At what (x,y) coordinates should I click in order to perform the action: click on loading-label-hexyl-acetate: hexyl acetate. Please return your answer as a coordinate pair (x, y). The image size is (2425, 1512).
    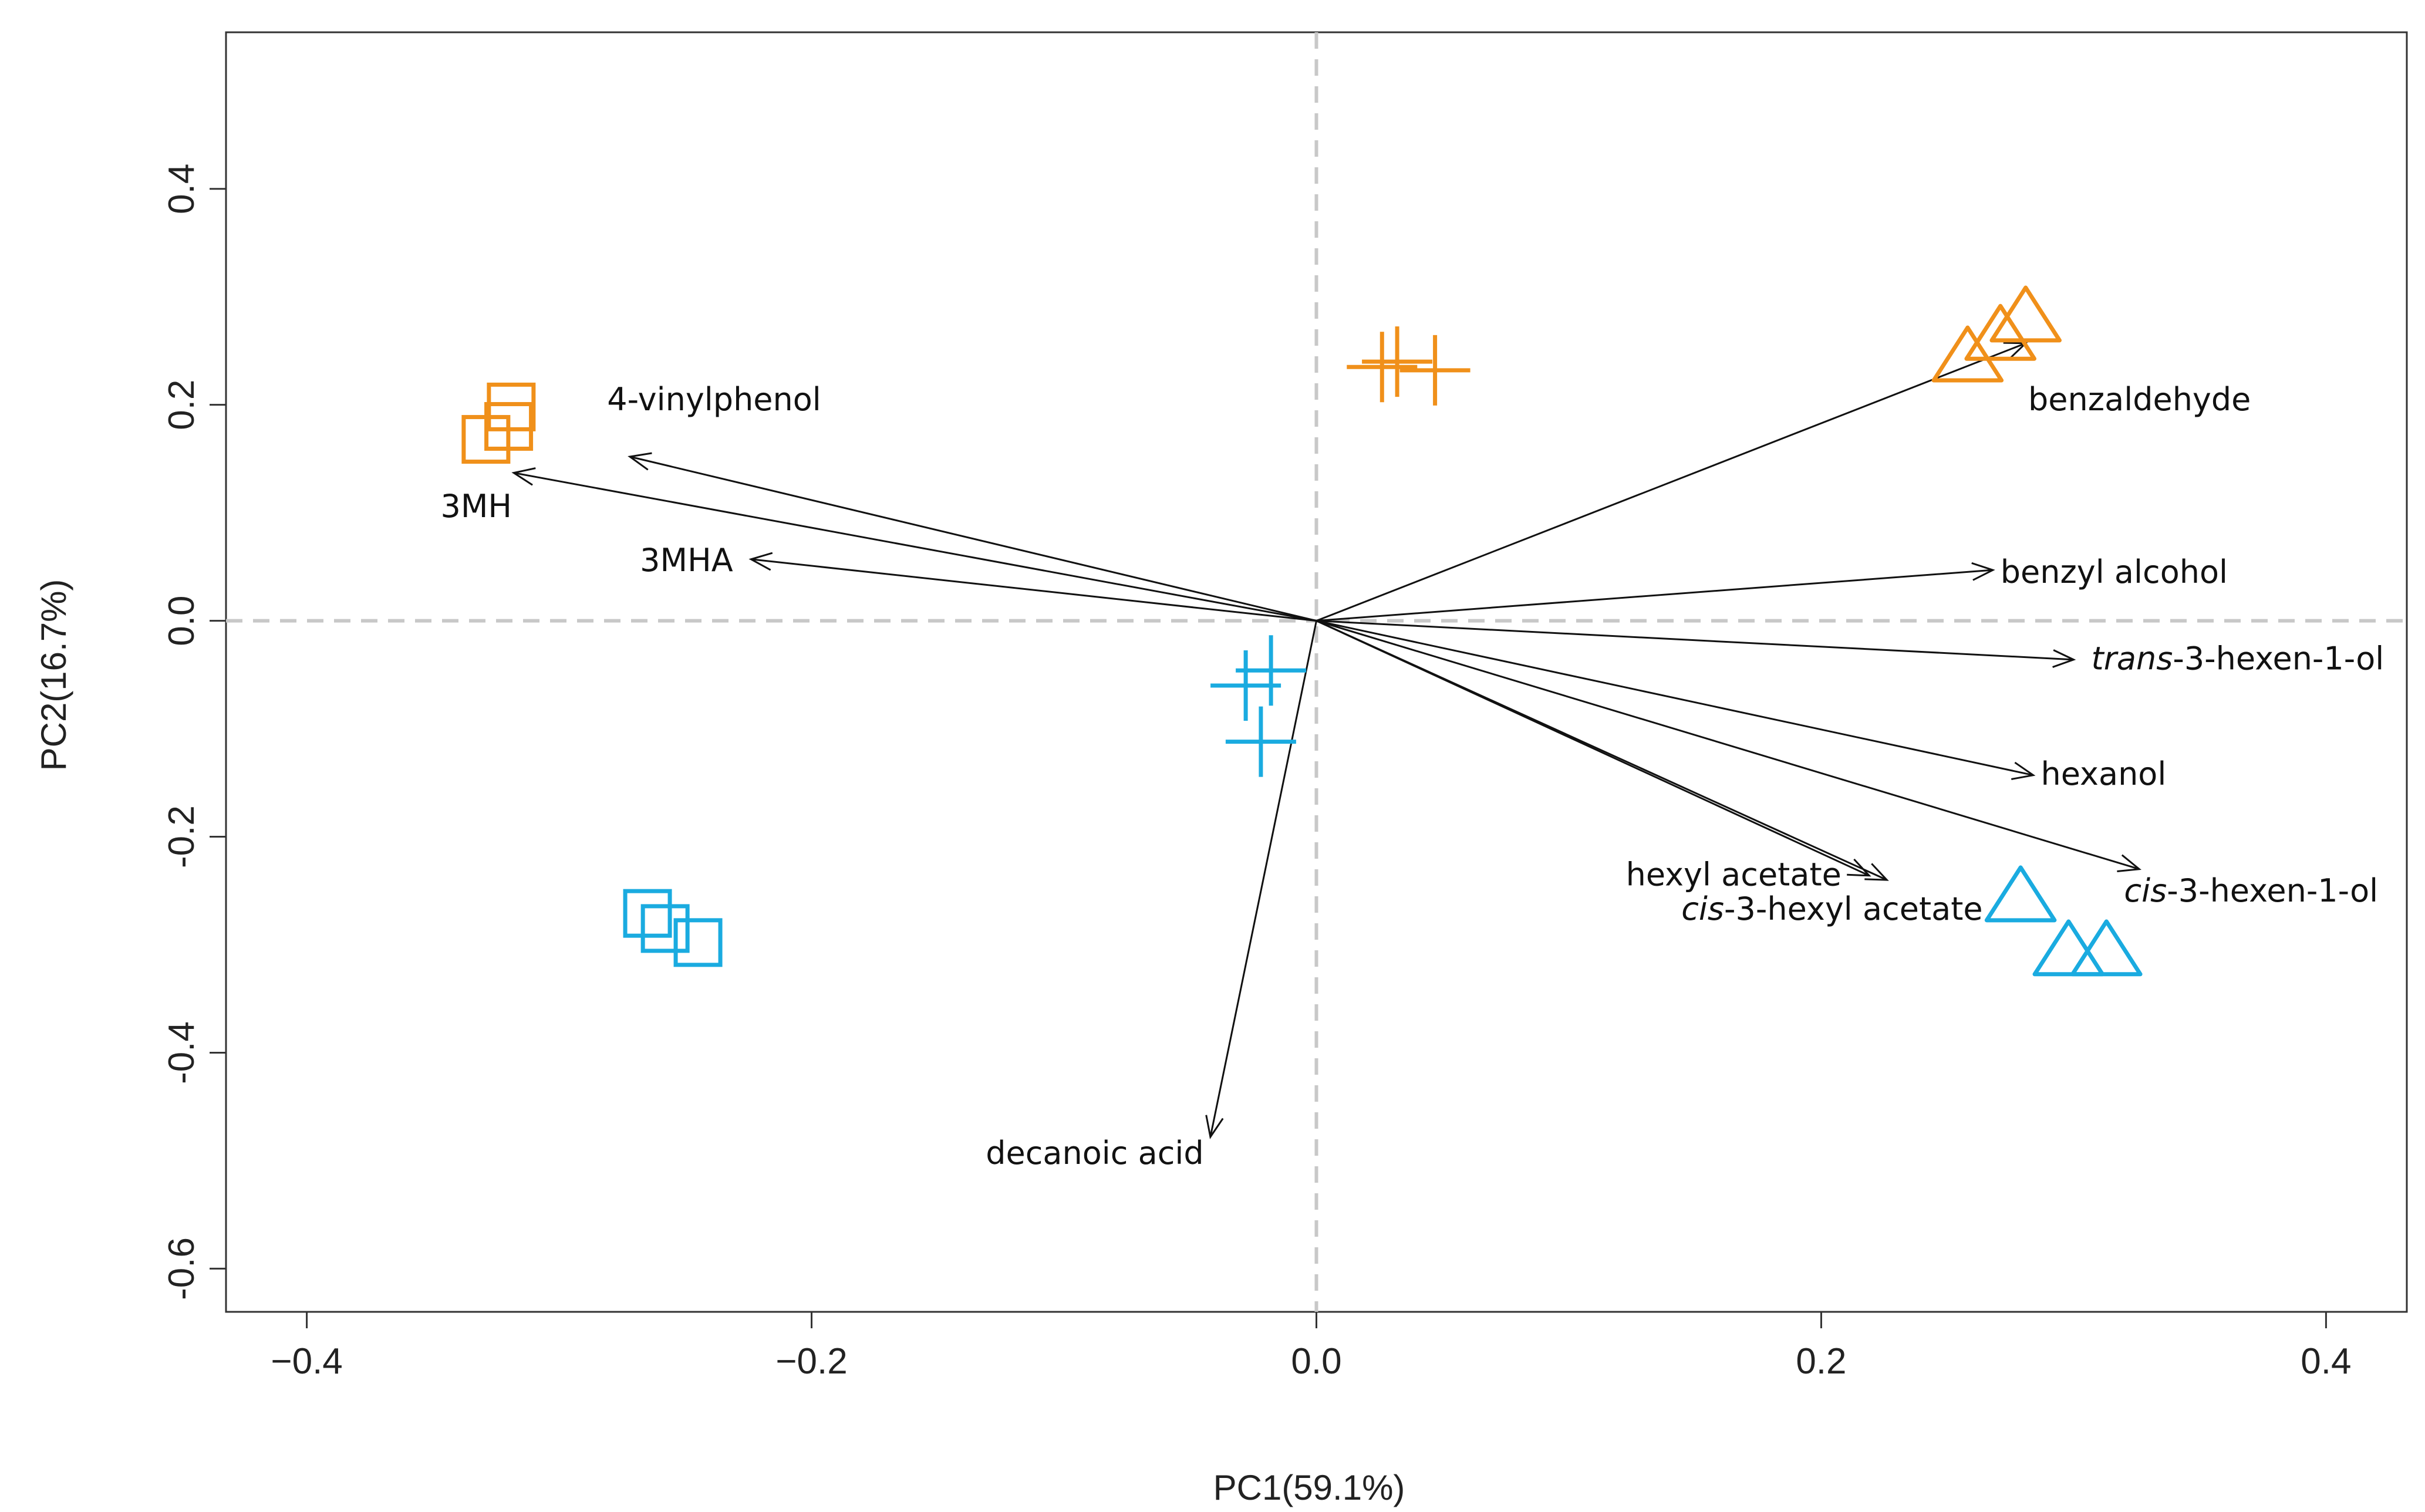
    Looking at the image, I should click on (1733, 875).